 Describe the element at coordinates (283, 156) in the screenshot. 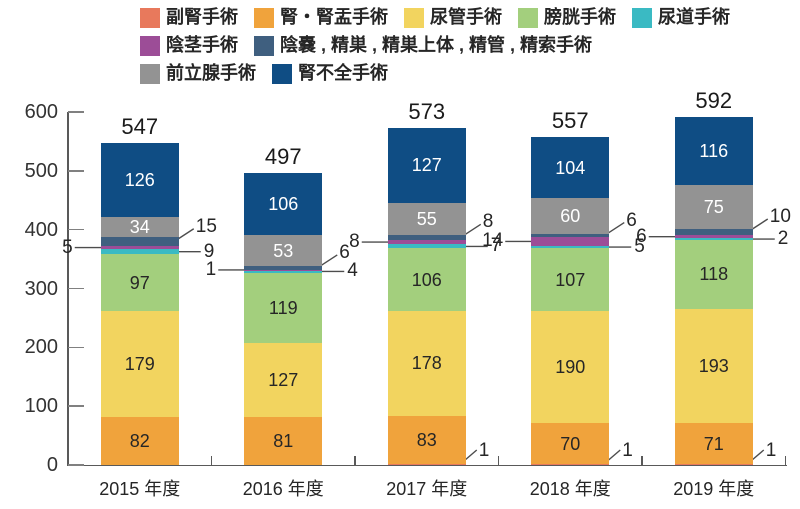

I see `bar-total-label: 497` at that location.